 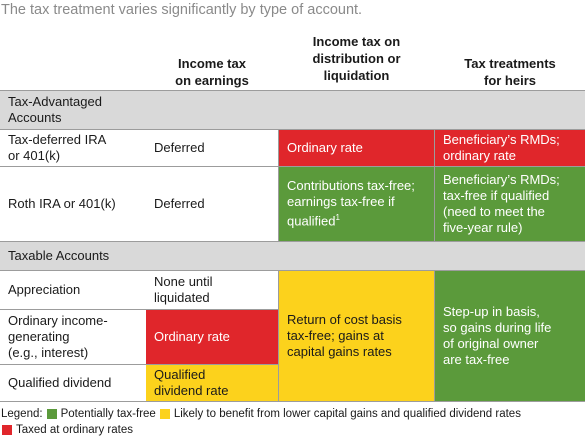 I want to click on ira-distribution-cell: Ordinary rate, so click(x=357, y=148).